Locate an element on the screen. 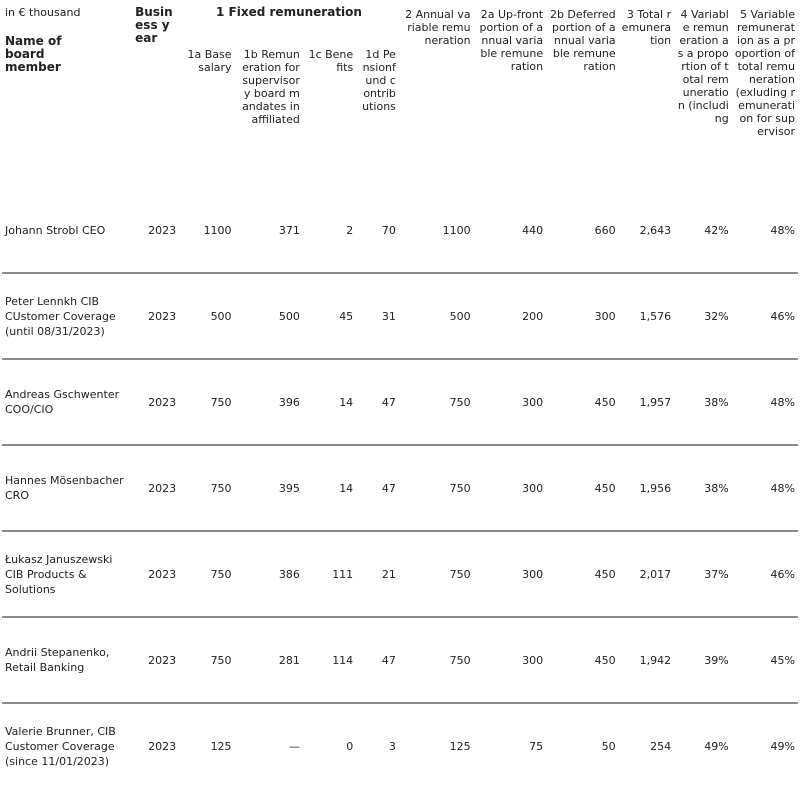 Image resolution: width=800 pixels, height=788 pixels. member-name: Andreas Gschwenter COO/CIO is located at coordinates (67, 401).